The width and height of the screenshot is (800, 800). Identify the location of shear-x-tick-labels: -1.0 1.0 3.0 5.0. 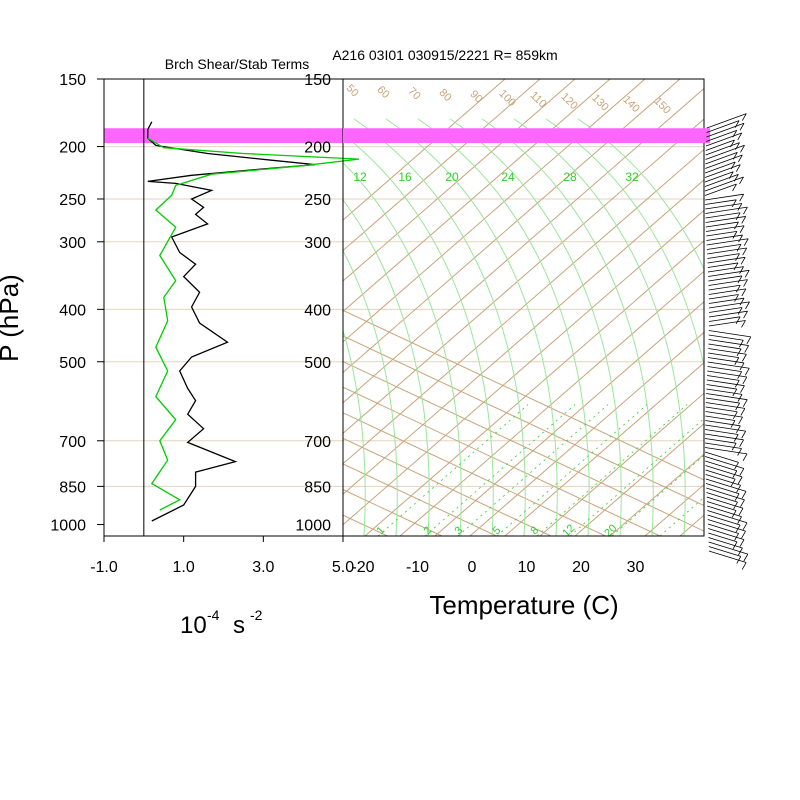
(222, 556).